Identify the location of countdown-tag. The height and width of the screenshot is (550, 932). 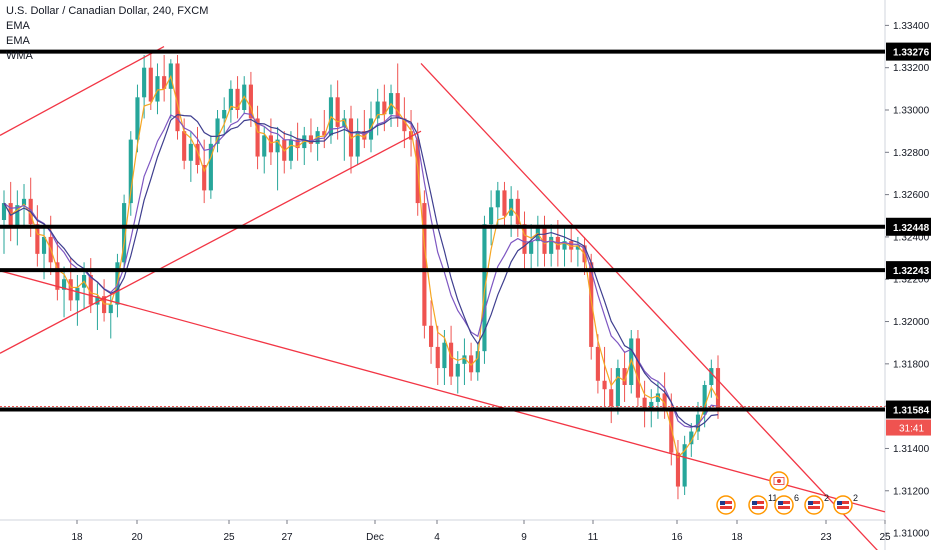
(908, 427).